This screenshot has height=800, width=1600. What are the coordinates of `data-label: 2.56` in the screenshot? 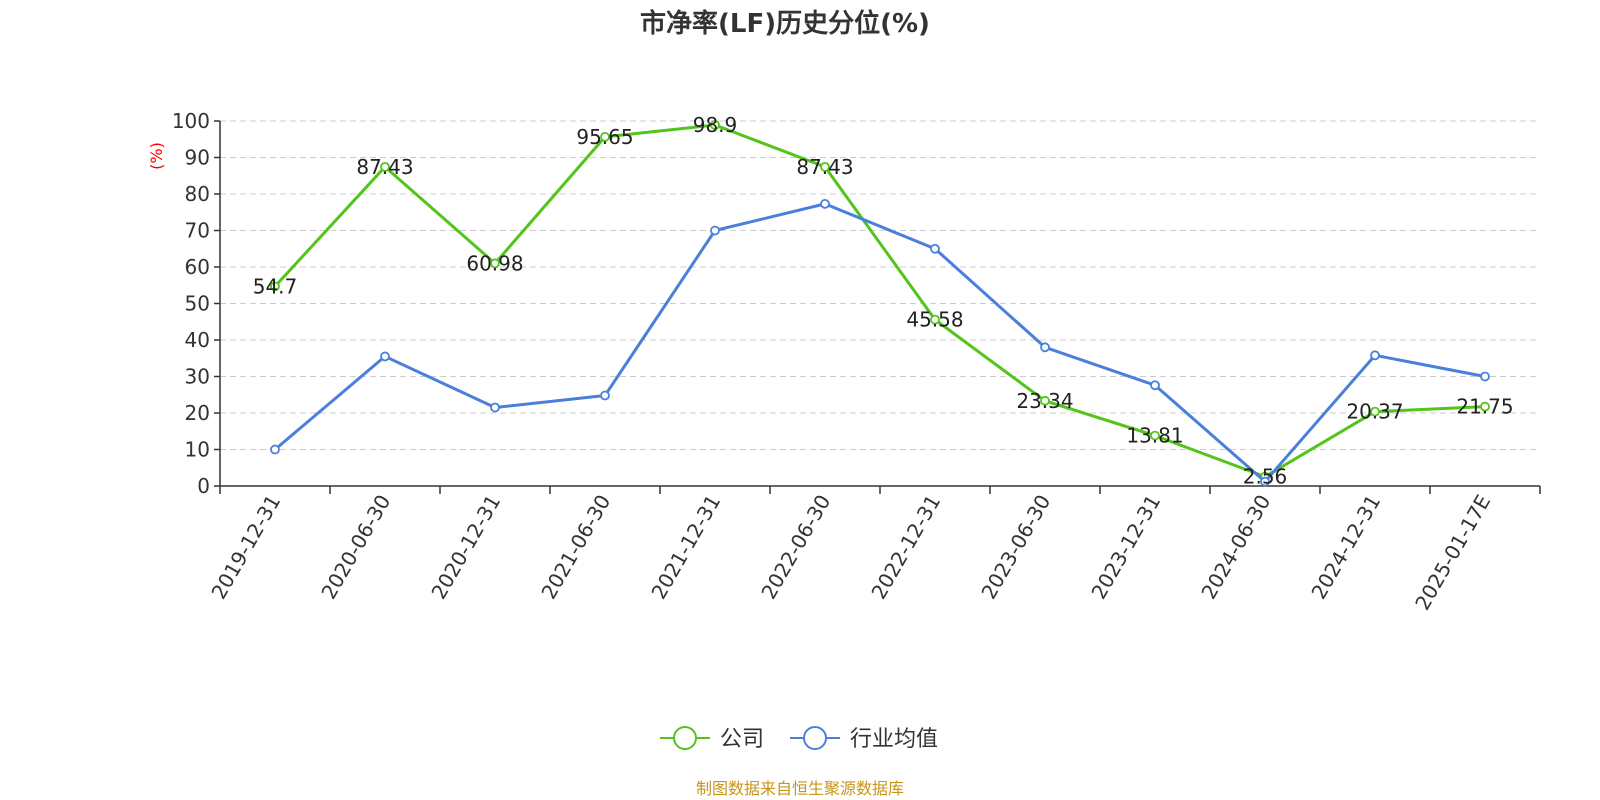 It's located at (1265, 477).